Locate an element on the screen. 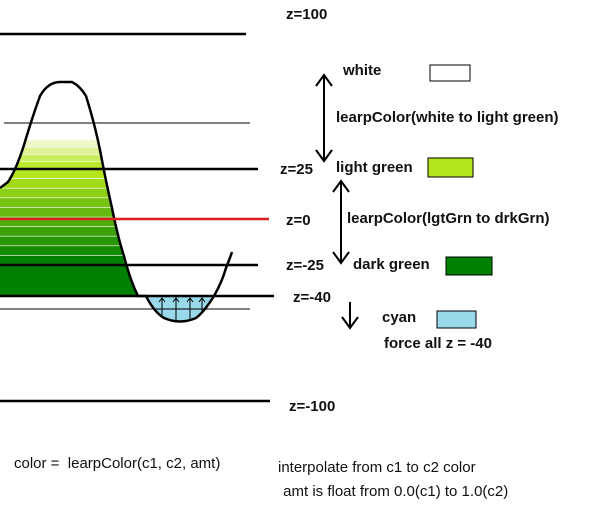 Image resolution: width=608 pixels, height=511 pixels. legend-lightgreen-label: light green is located at coordinates (374, 167).